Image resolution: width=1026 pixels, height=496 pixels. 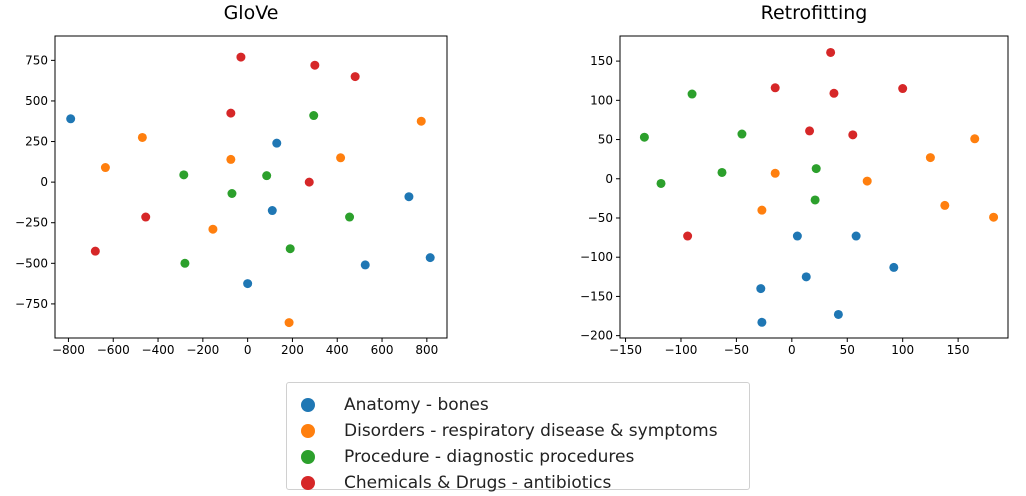 What do you see at coordinates (601, 100) in the screenshot?
I see `y-tick-label: 100` at bounding box center [601, 100].